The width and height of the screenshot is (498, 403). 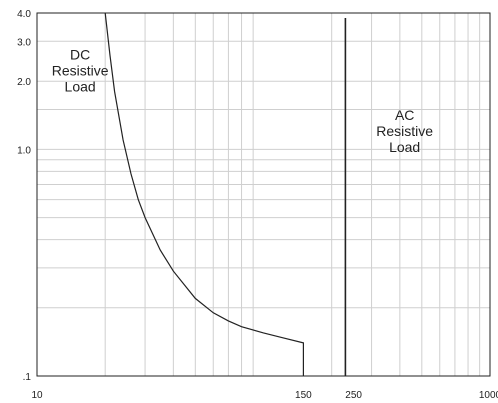 What do you see at coordinates (404, 115) in the screenshot?
I see `annotation-line: AC` at bounding box center [404, 115].